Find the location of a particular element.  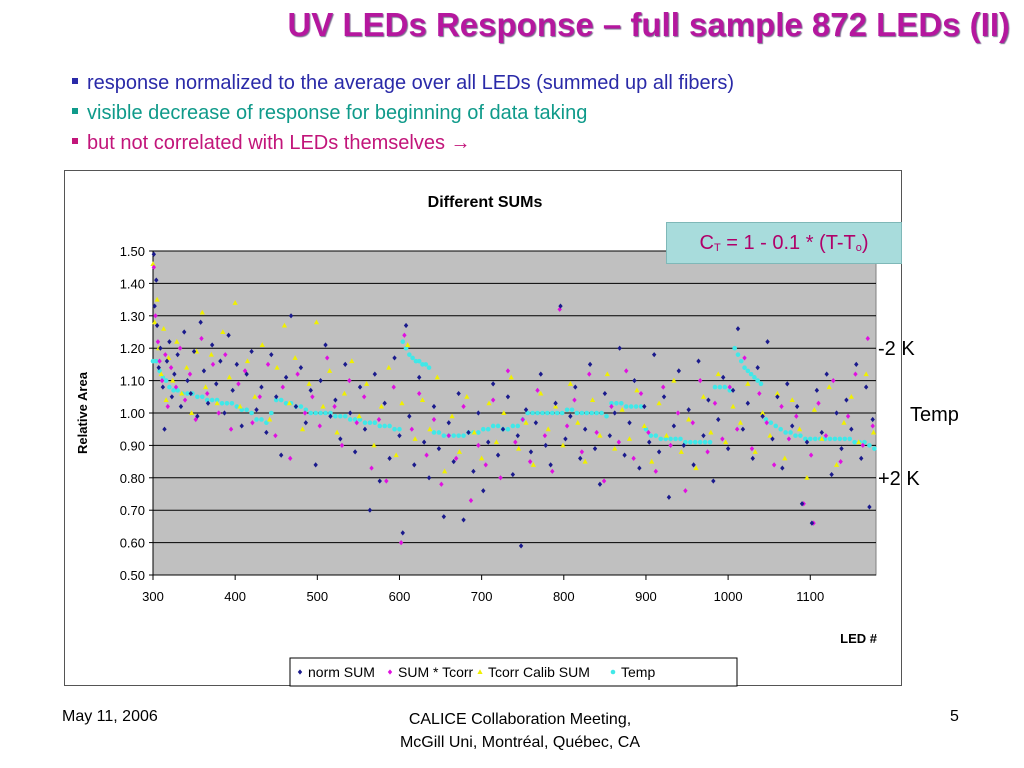

footer-event-line1: CALICE Collaboration Meeting, is located at coordinates (520, 719).